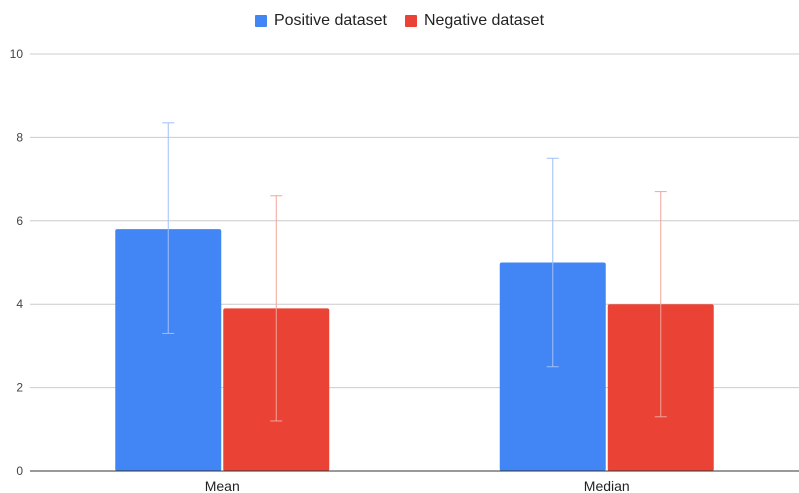 This screenshot has height=493, width=799. I want to click on x-category-label: Median, so click(607, 485).